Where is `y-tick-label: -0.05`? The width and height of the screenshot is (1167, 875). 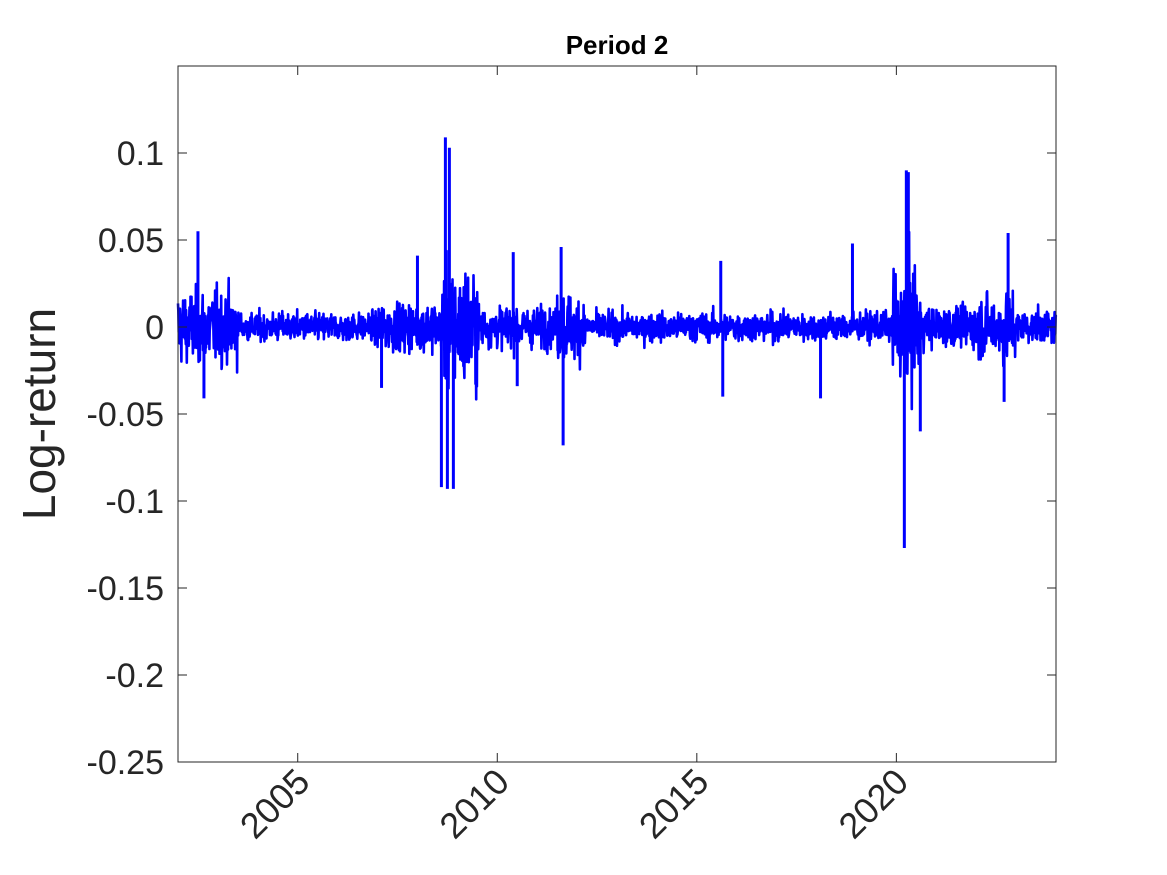 y-tick-label: -0.05 is located at coordinates (126, 415).